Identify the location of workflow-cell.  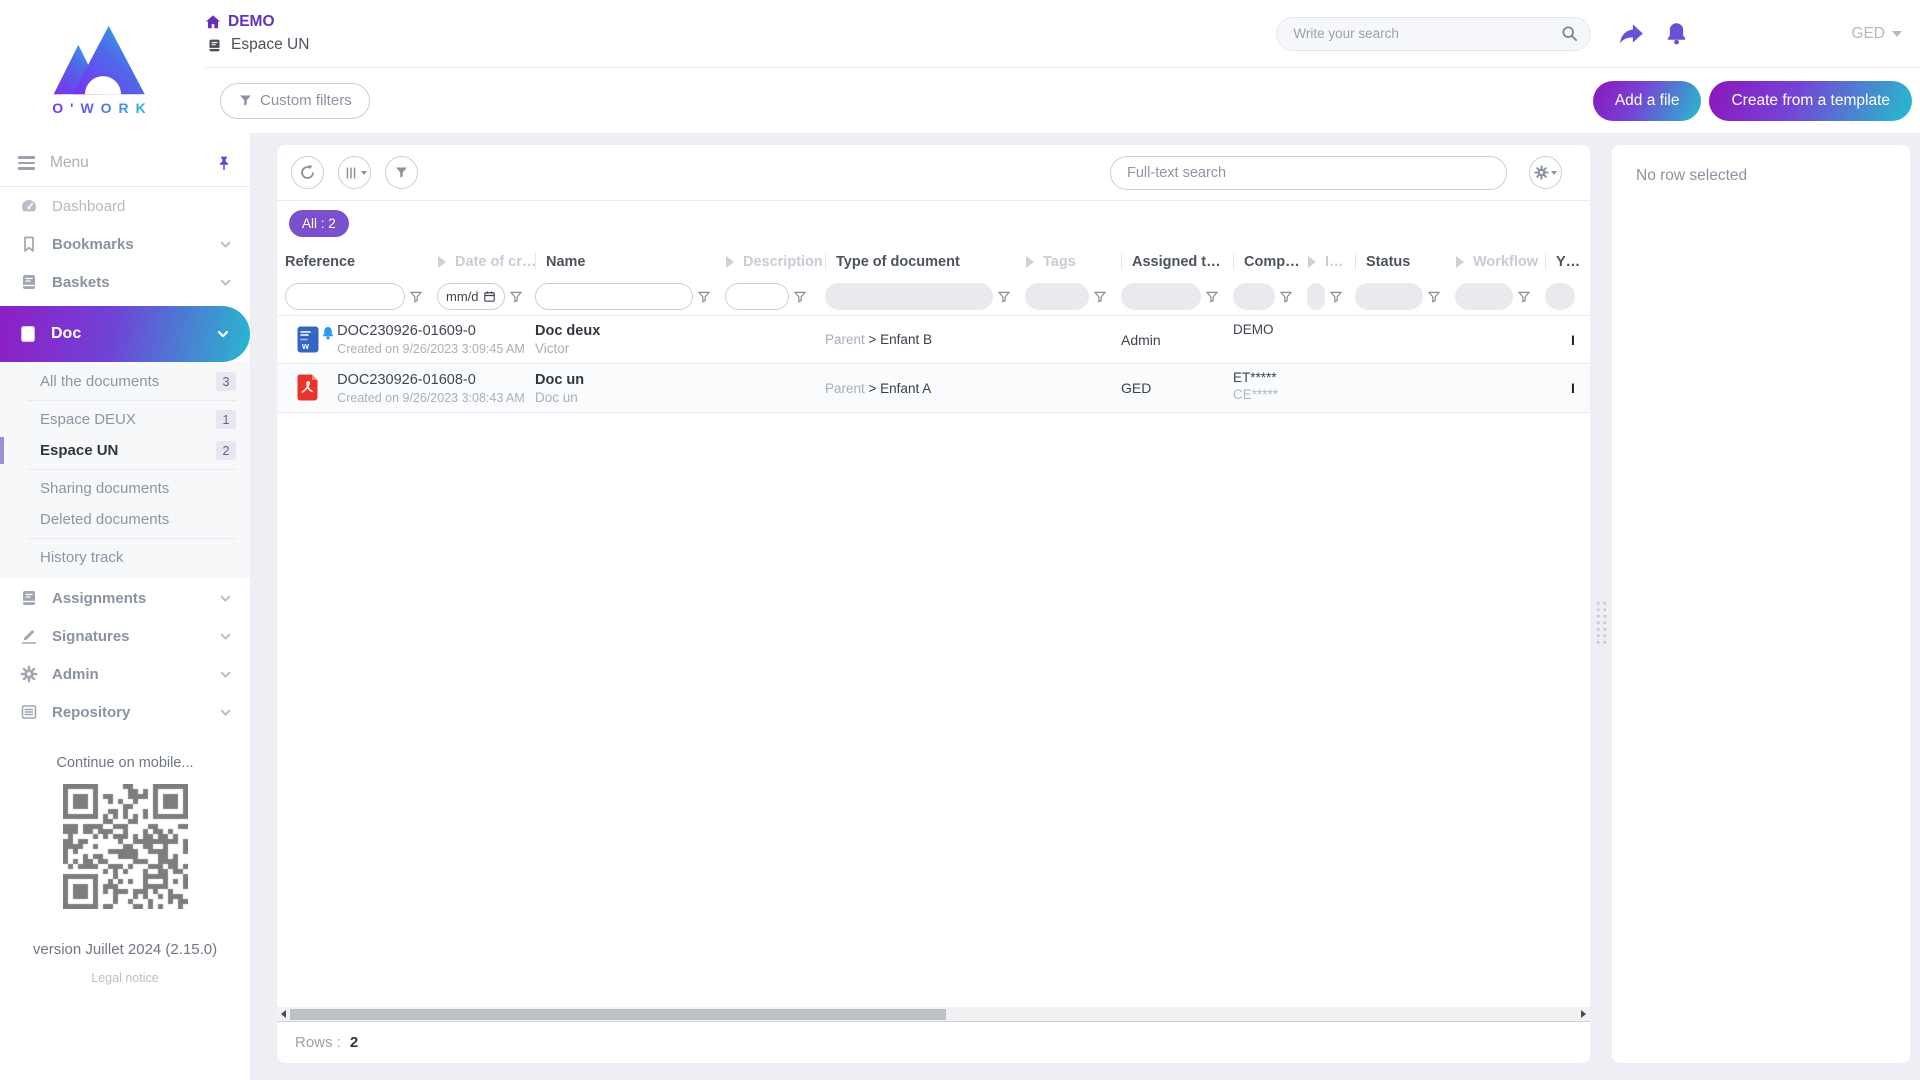
(1500, 339).